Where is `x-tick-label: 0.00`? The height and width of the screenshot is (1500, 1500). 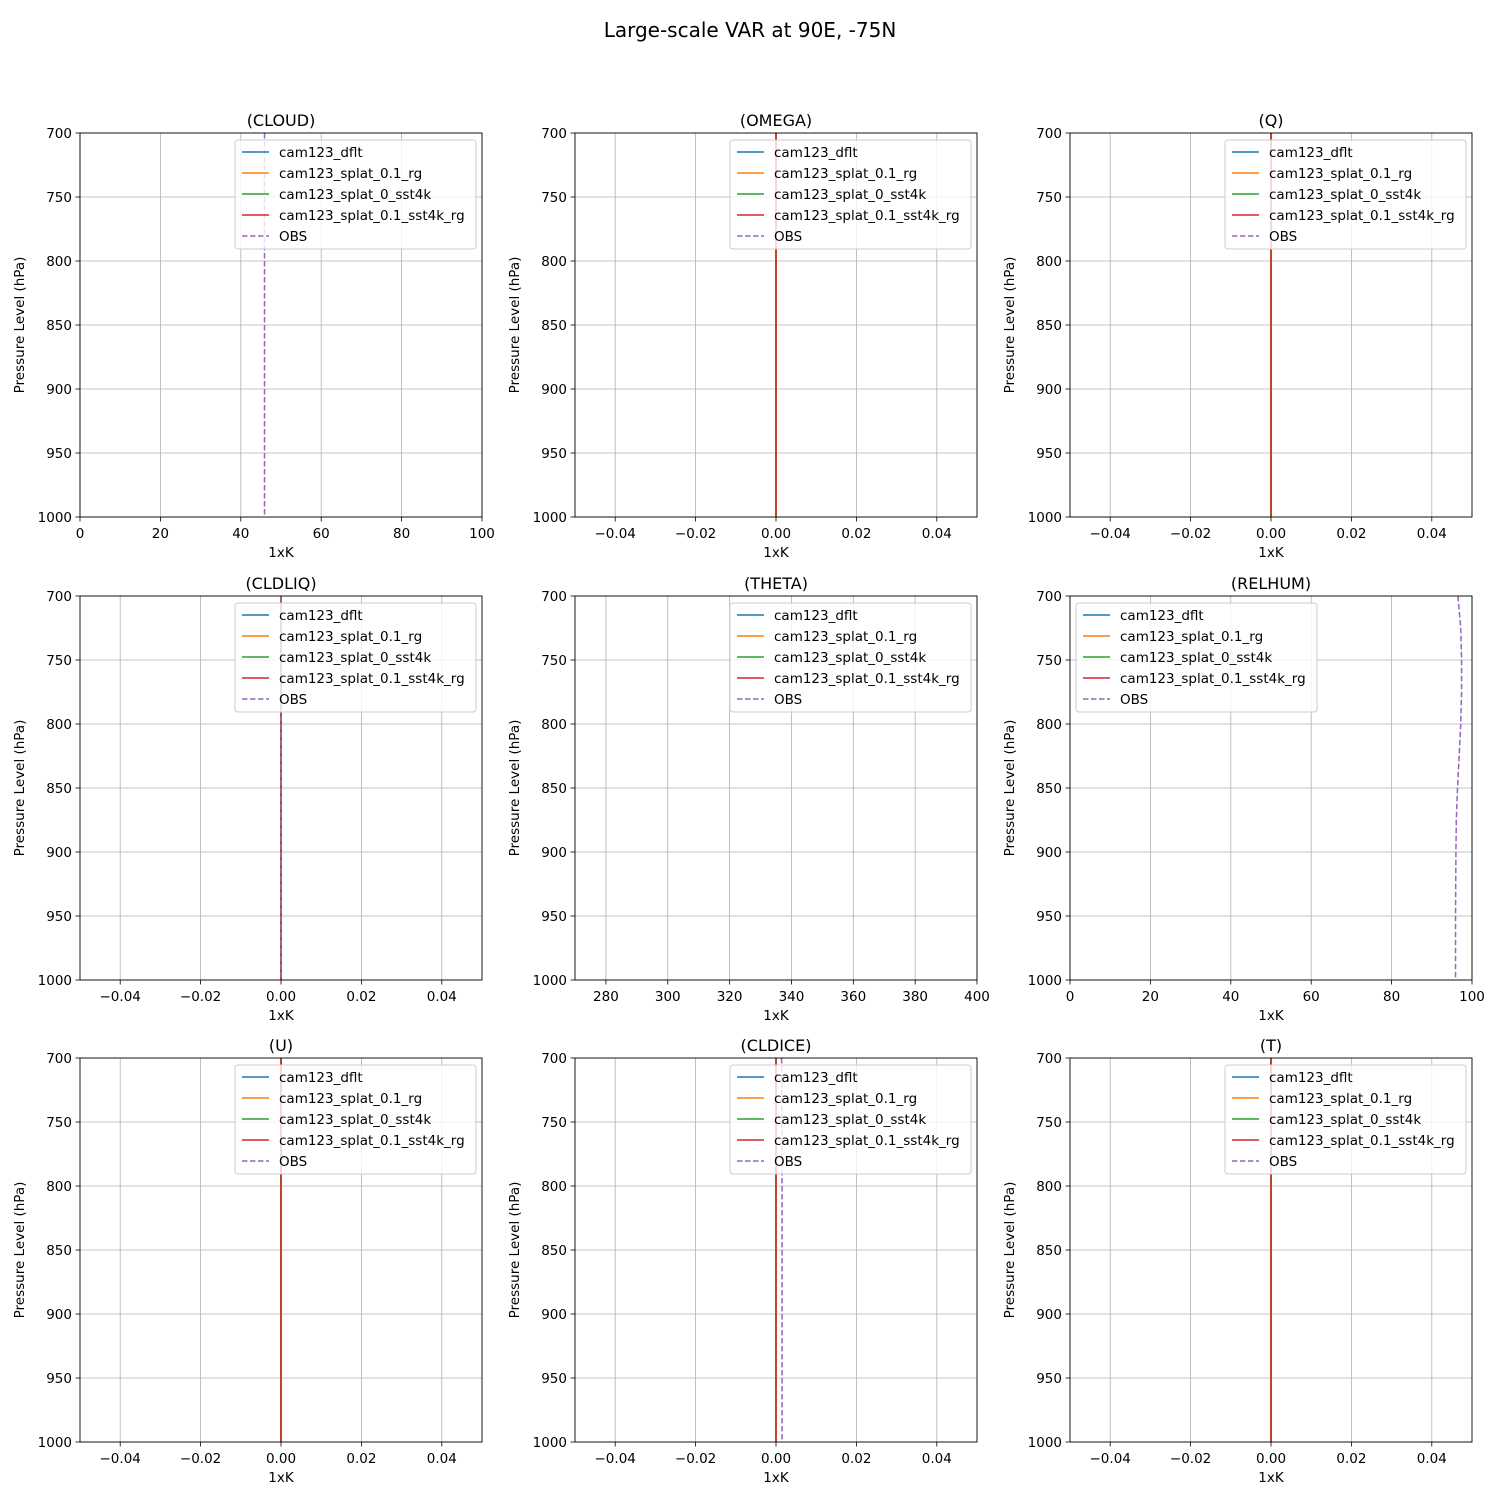 x-tick-label: 0.00 is located at coordinates (281, 1459).